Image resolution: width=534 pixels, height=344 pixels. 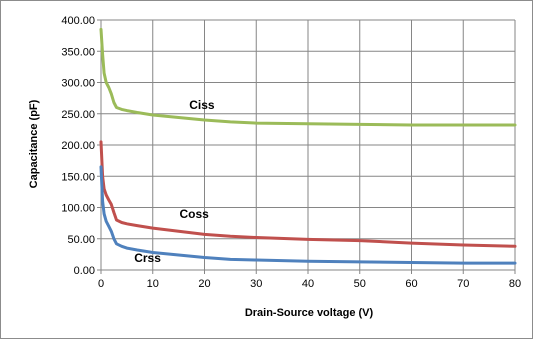 I want to click on y-tick-label: 100.00, so click(x=78, y=209).